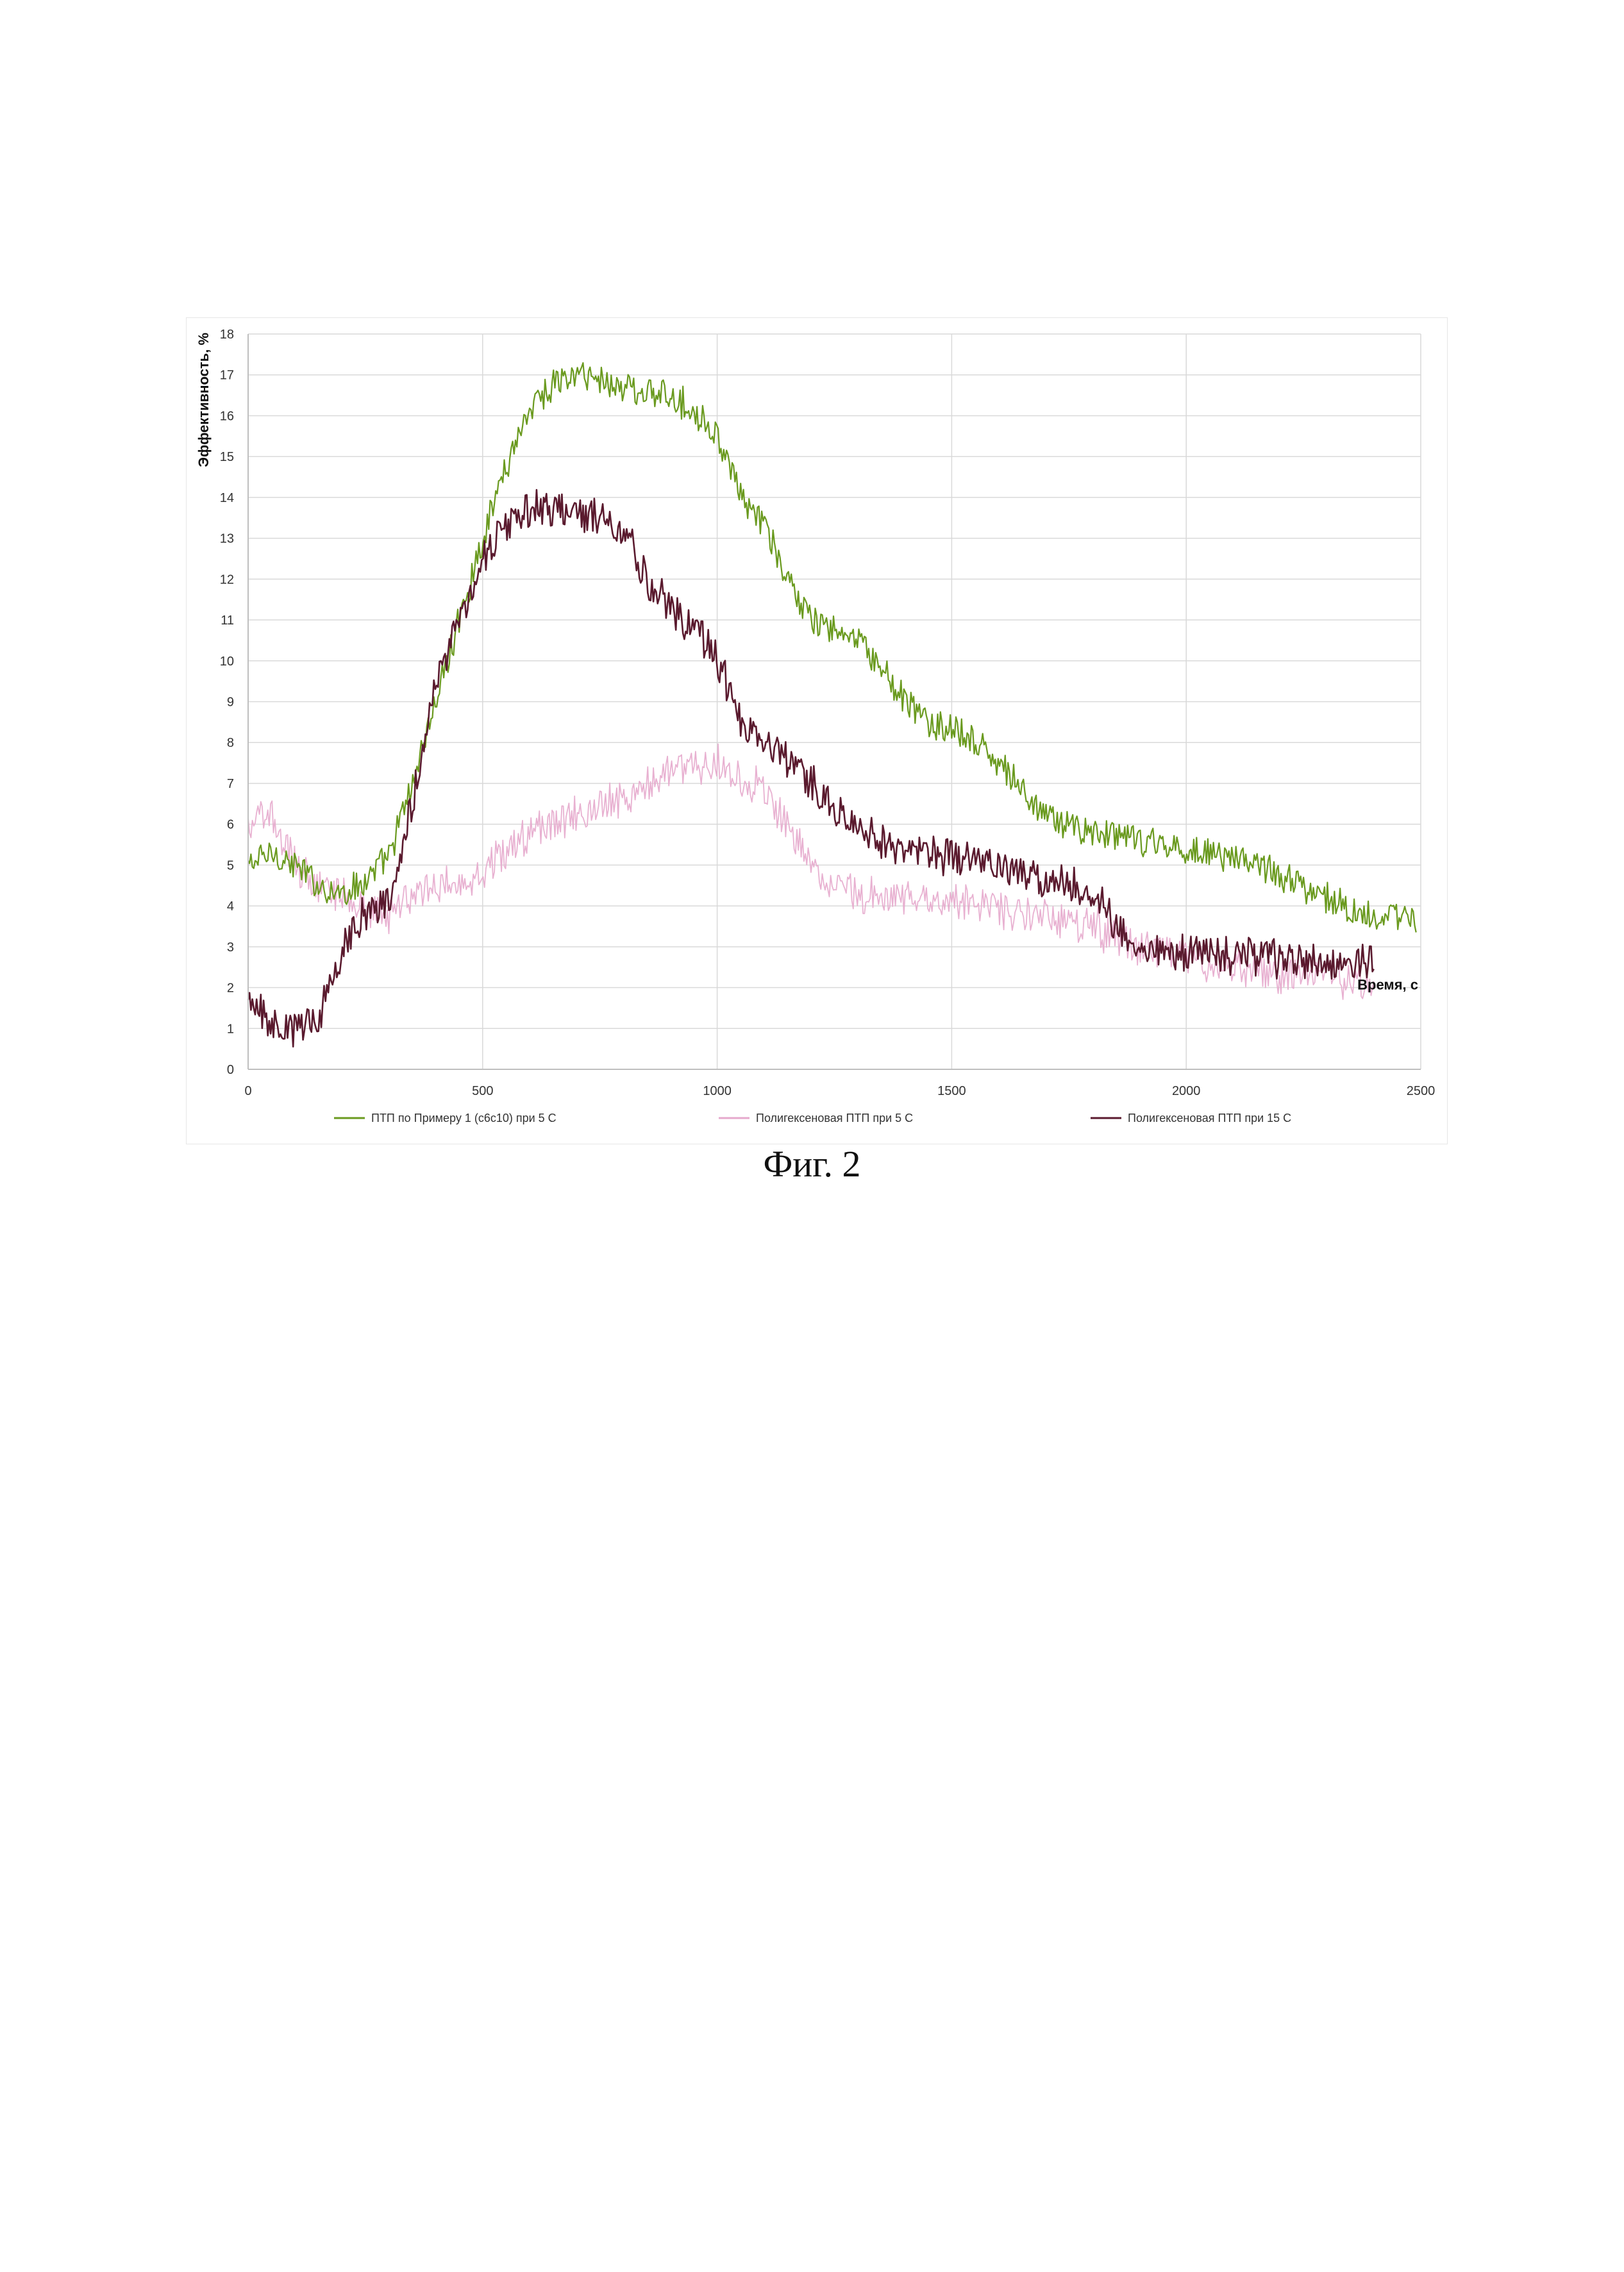  Describe the element at coordinates (1186, 1091) in the screenshot. I see `x-tick-label: 2000` at that location.